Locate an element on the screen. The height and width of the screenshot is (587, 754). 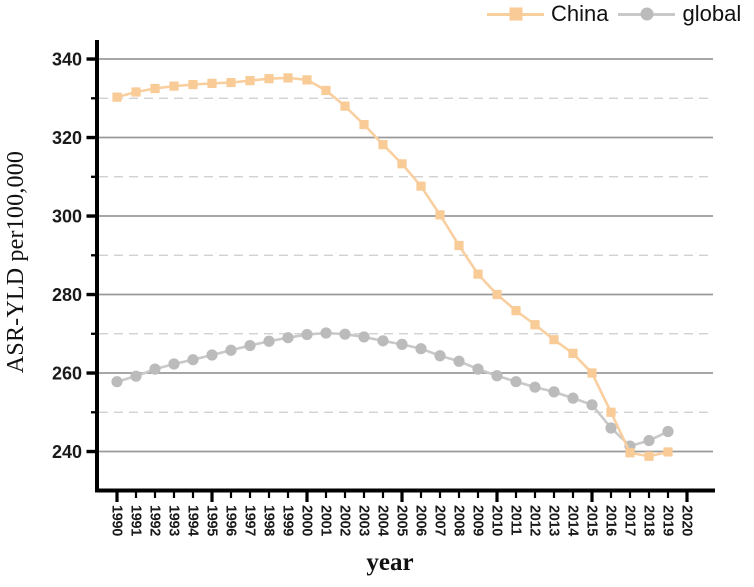
x-tick-label: 2015 is located at coordinates (592, 520).